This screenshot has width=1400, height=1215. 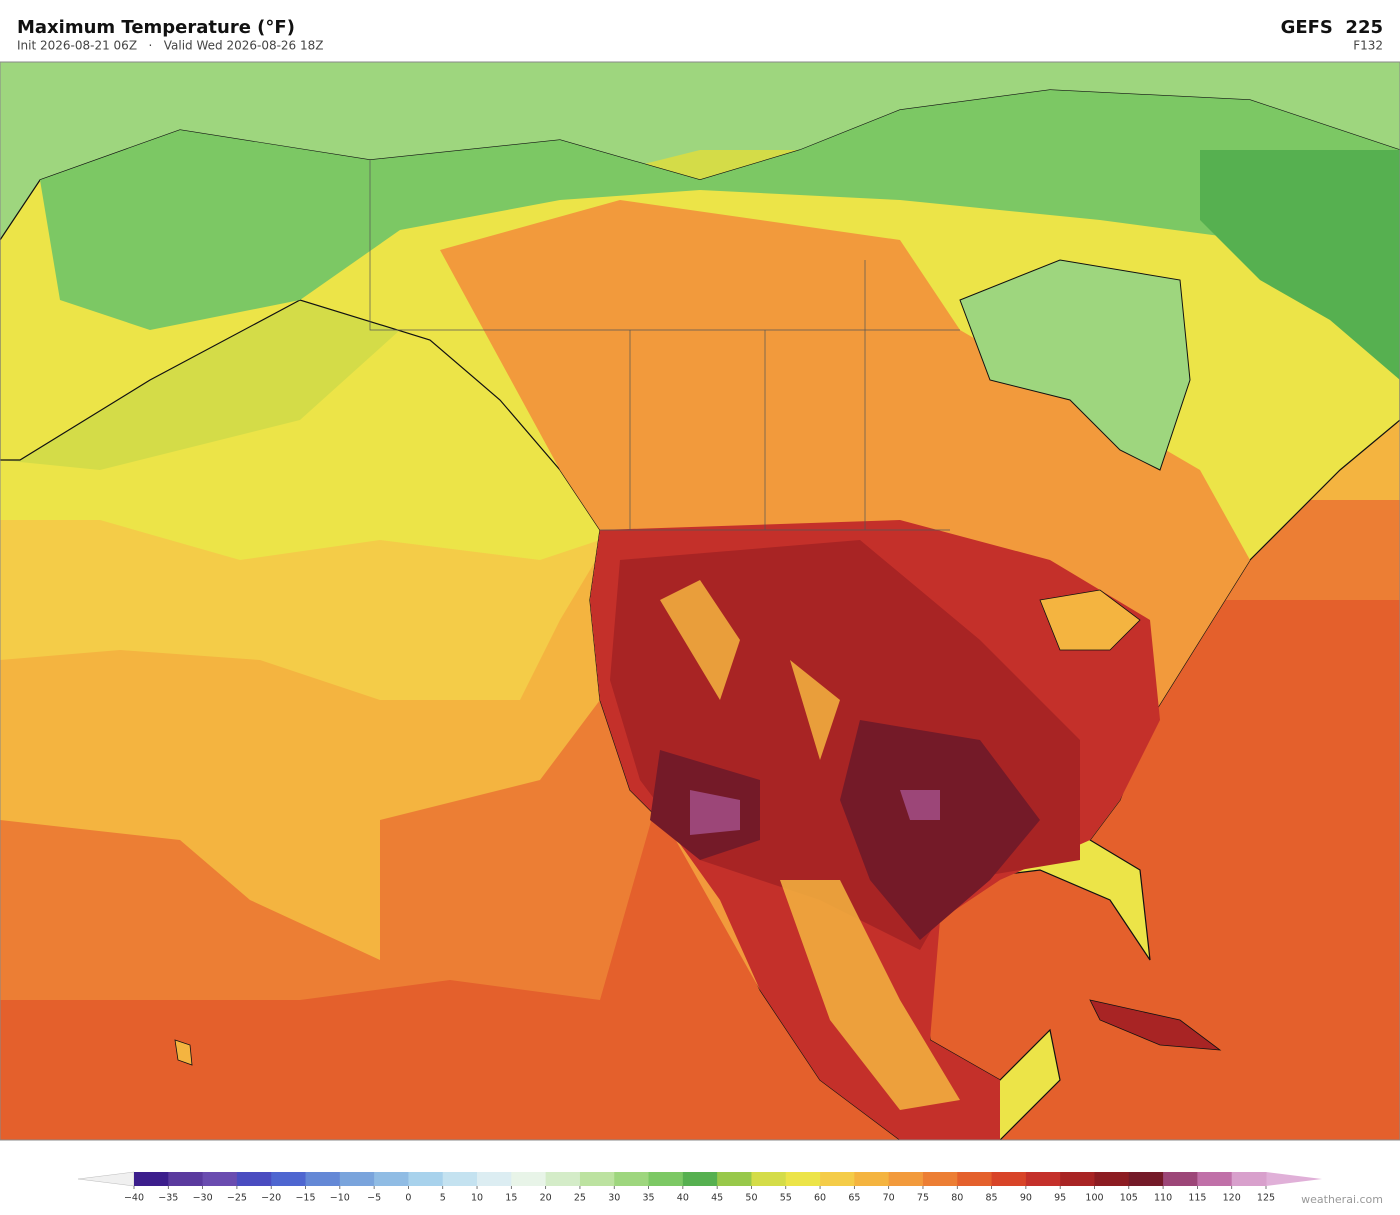 What do you see at coordinates (106, 1179) in the screenshot?
I see `colorbar-under` at bounding box center [106, 1179].